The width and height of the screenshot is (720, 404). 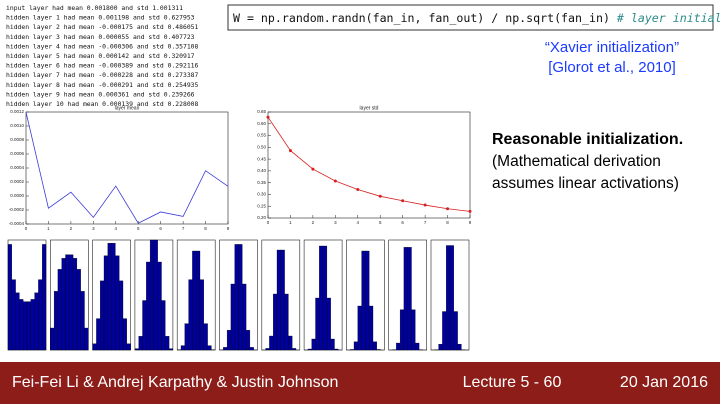 What do you see at coordinates (138, 228) in the screenshot?
I see `x-tick-label: 5` at bounding box center [138, 228].